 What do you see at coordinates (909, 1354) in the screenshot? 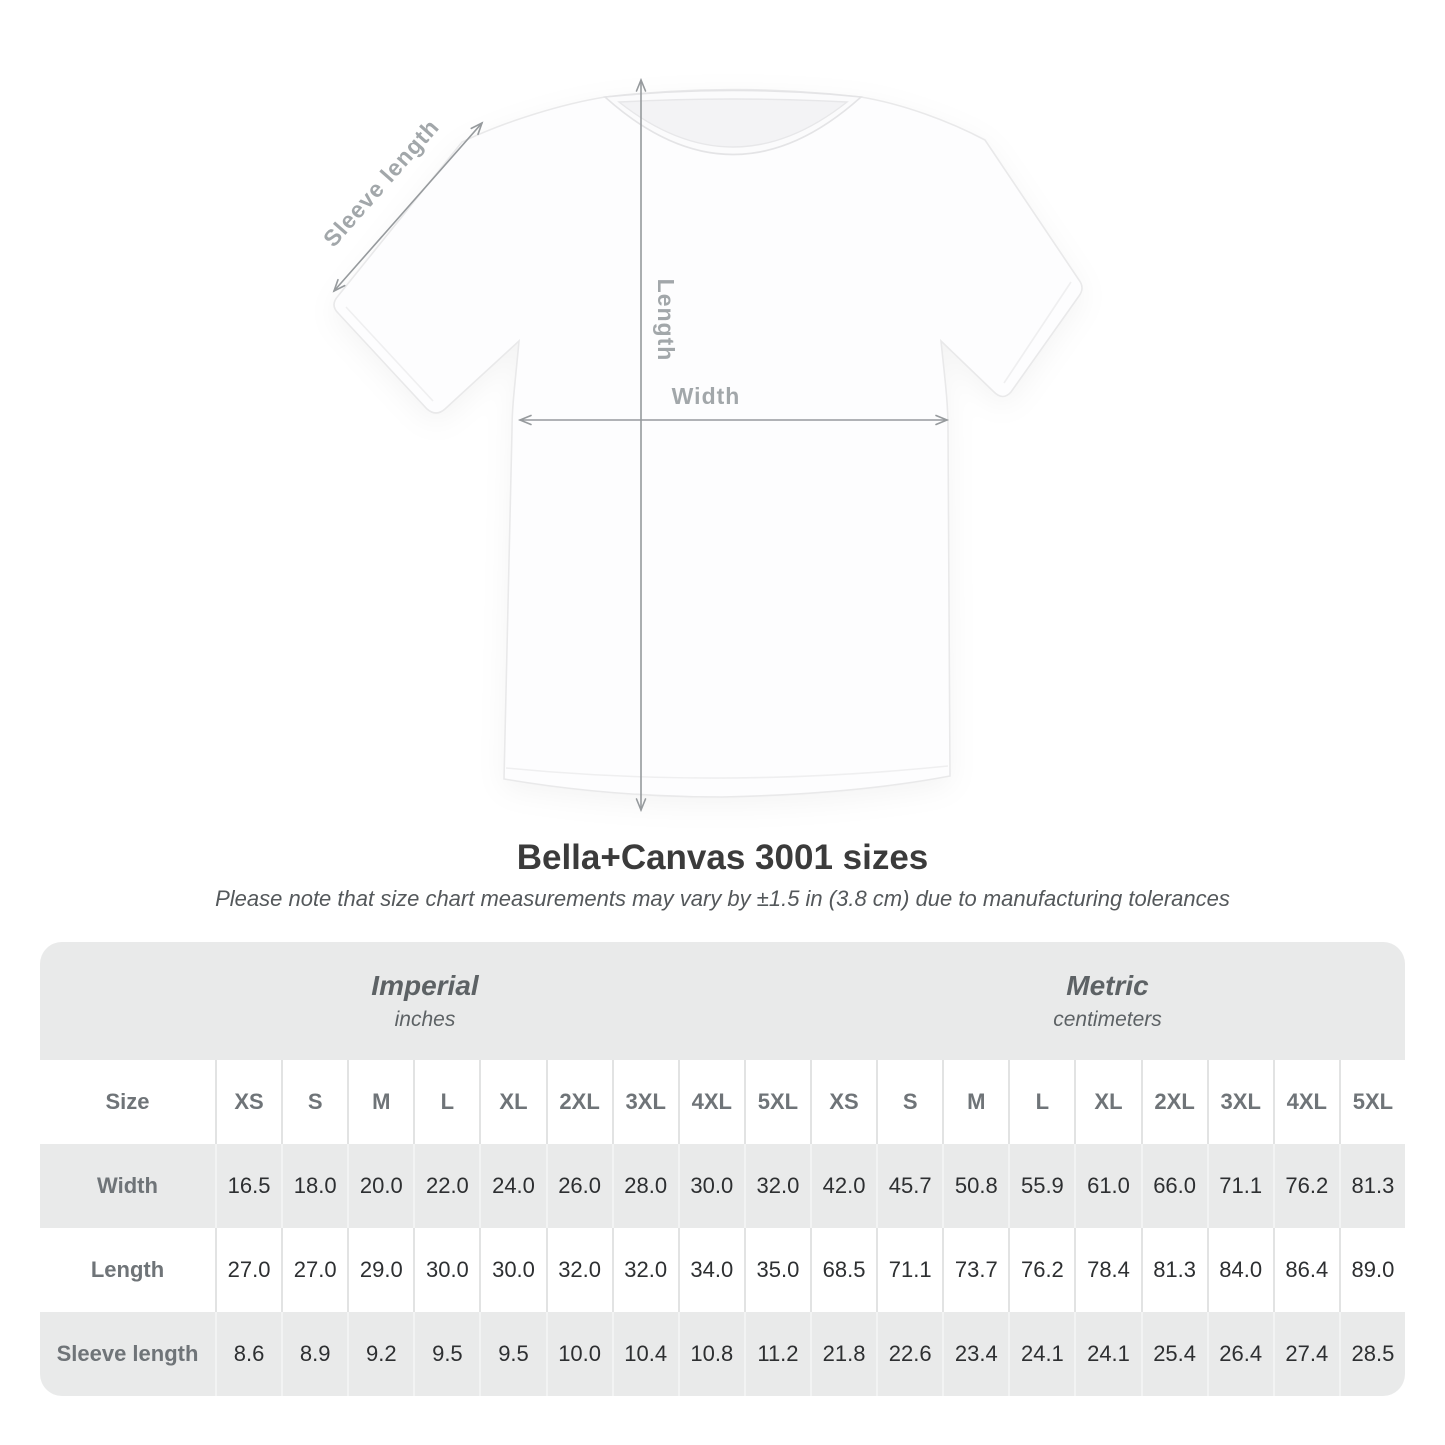
I see `measurement-value: 22.6` at bounding box center [909, 1354].